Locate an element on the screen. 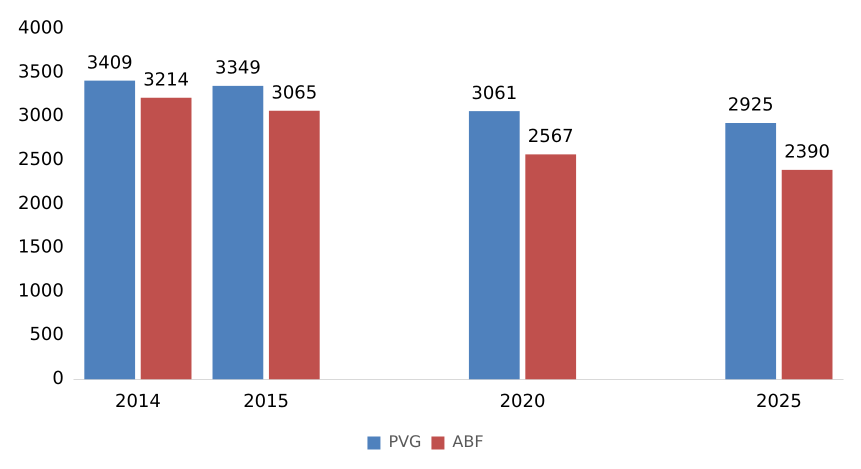  data-label: 2390 is located at coordinates (807, 152).